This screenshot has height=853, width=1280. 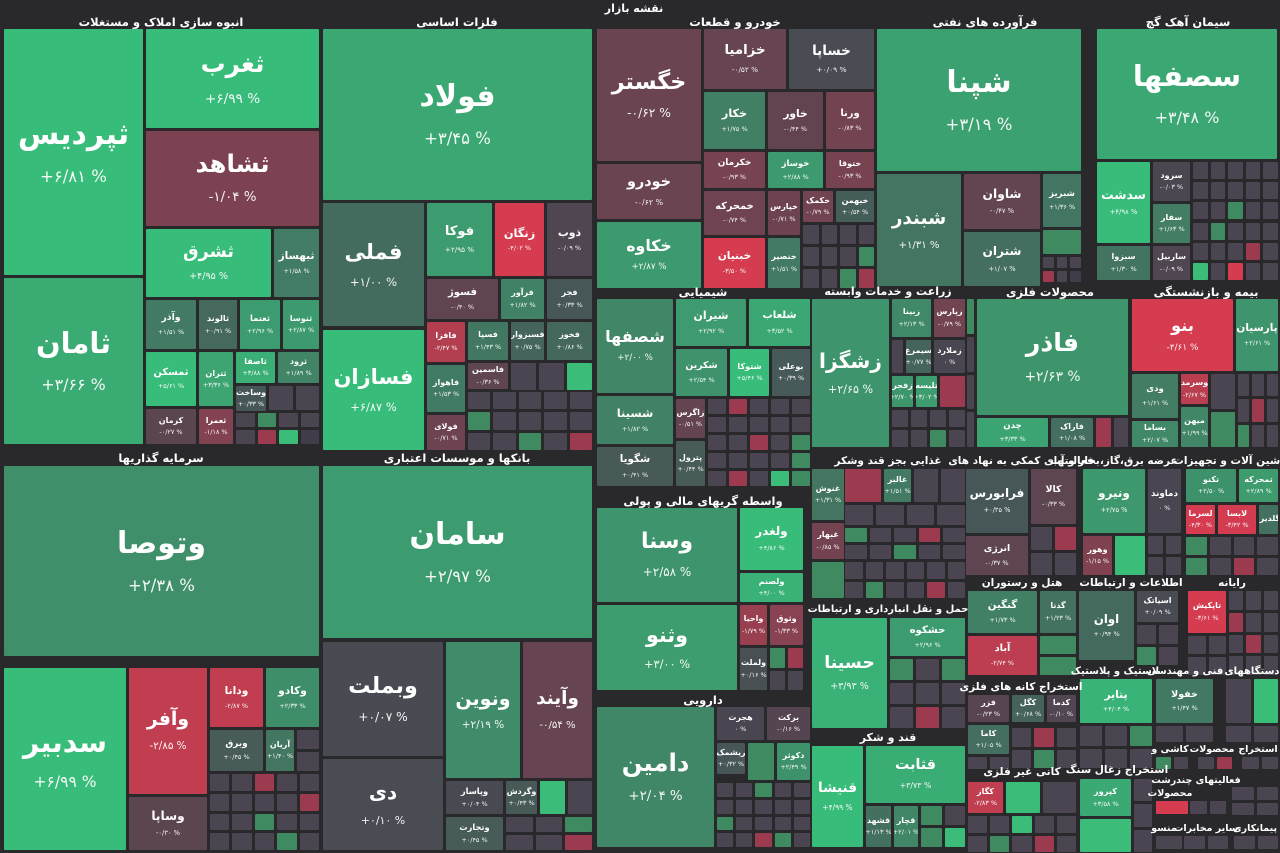 I want to click on stock-tile: چدن +۳/۳۳ %, so click(x=1012, y=432).